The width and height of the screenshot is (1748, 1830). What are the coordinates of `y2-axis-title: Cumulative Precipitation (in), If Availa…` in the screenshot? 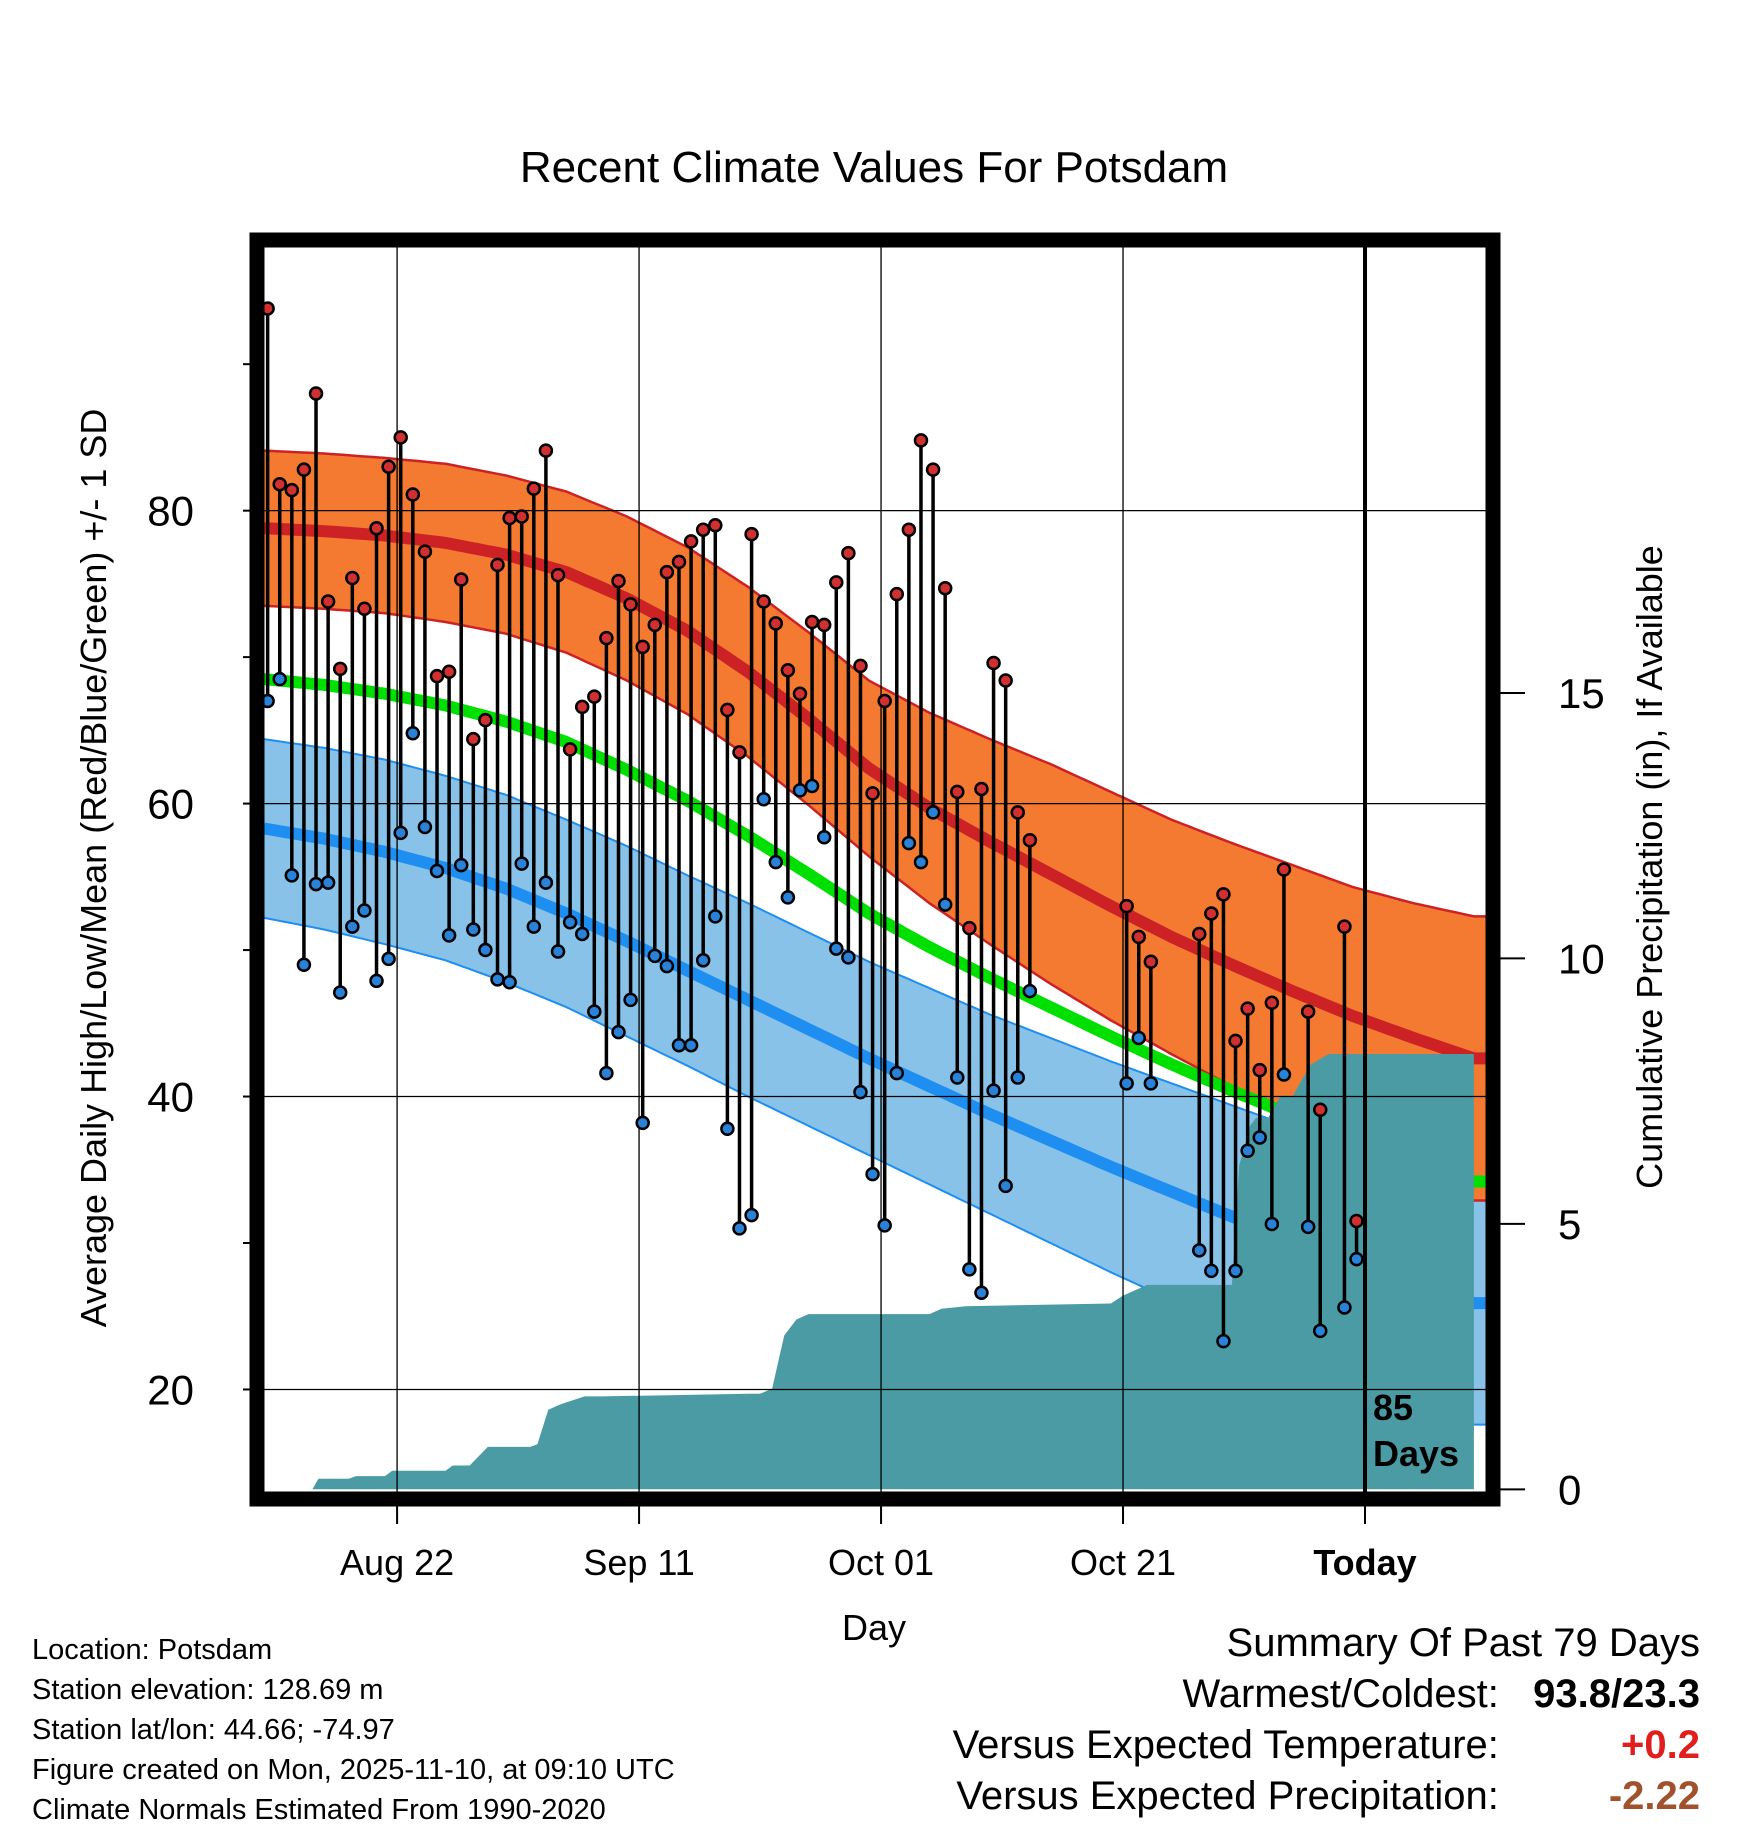 It's located at (1649, 867).